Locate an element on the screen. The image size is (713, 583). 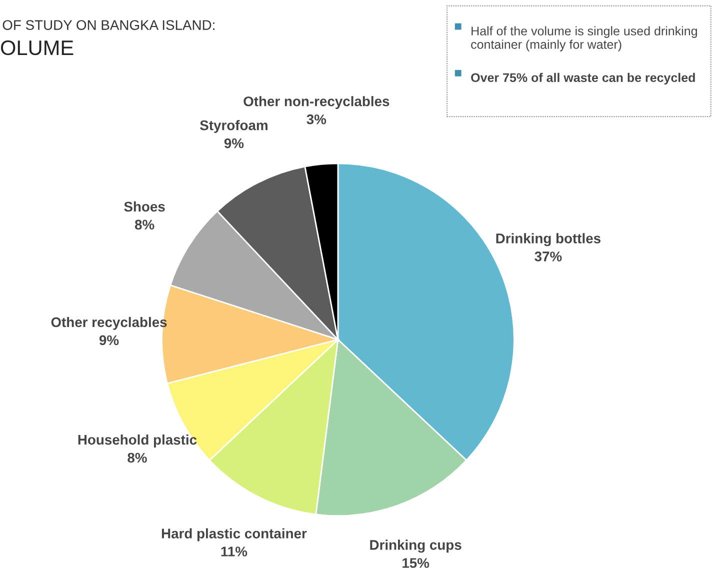
chart-subtitle: OLUME is located at coordinates (37, 48).